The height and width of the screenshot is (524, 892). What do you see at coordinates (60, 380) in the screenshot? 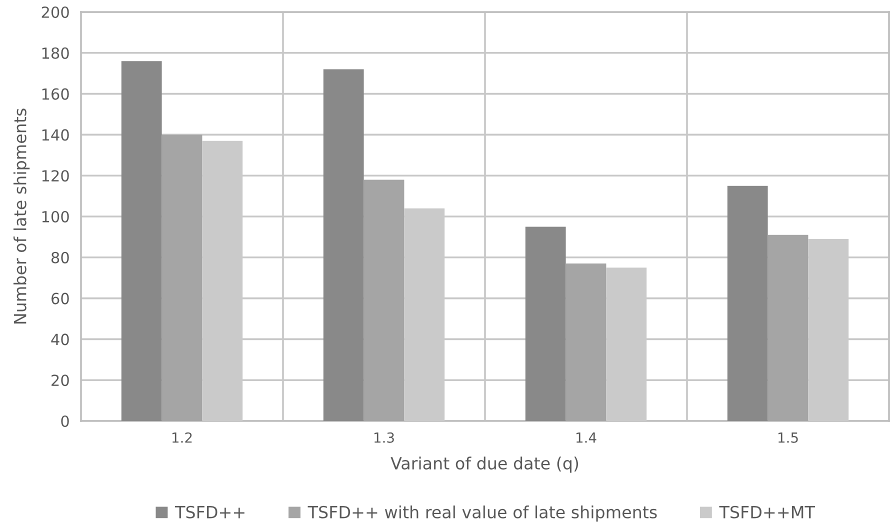
I see `y-tick-label: 20` at bounding box center [60, 380].